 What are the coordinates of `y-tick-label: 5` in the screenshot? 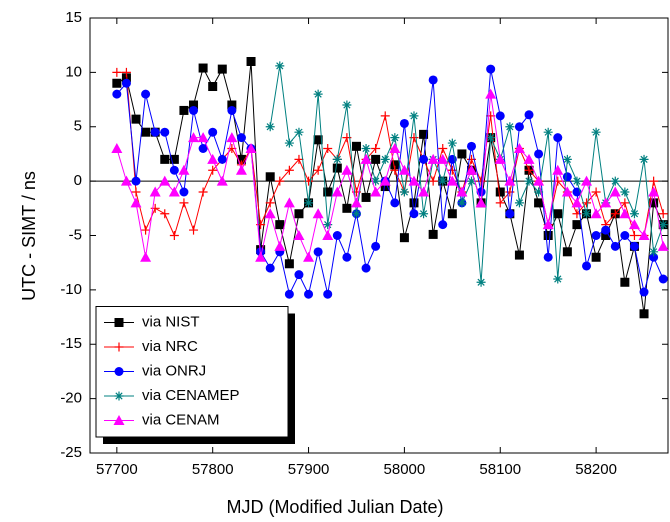 It's located at (78, 126).